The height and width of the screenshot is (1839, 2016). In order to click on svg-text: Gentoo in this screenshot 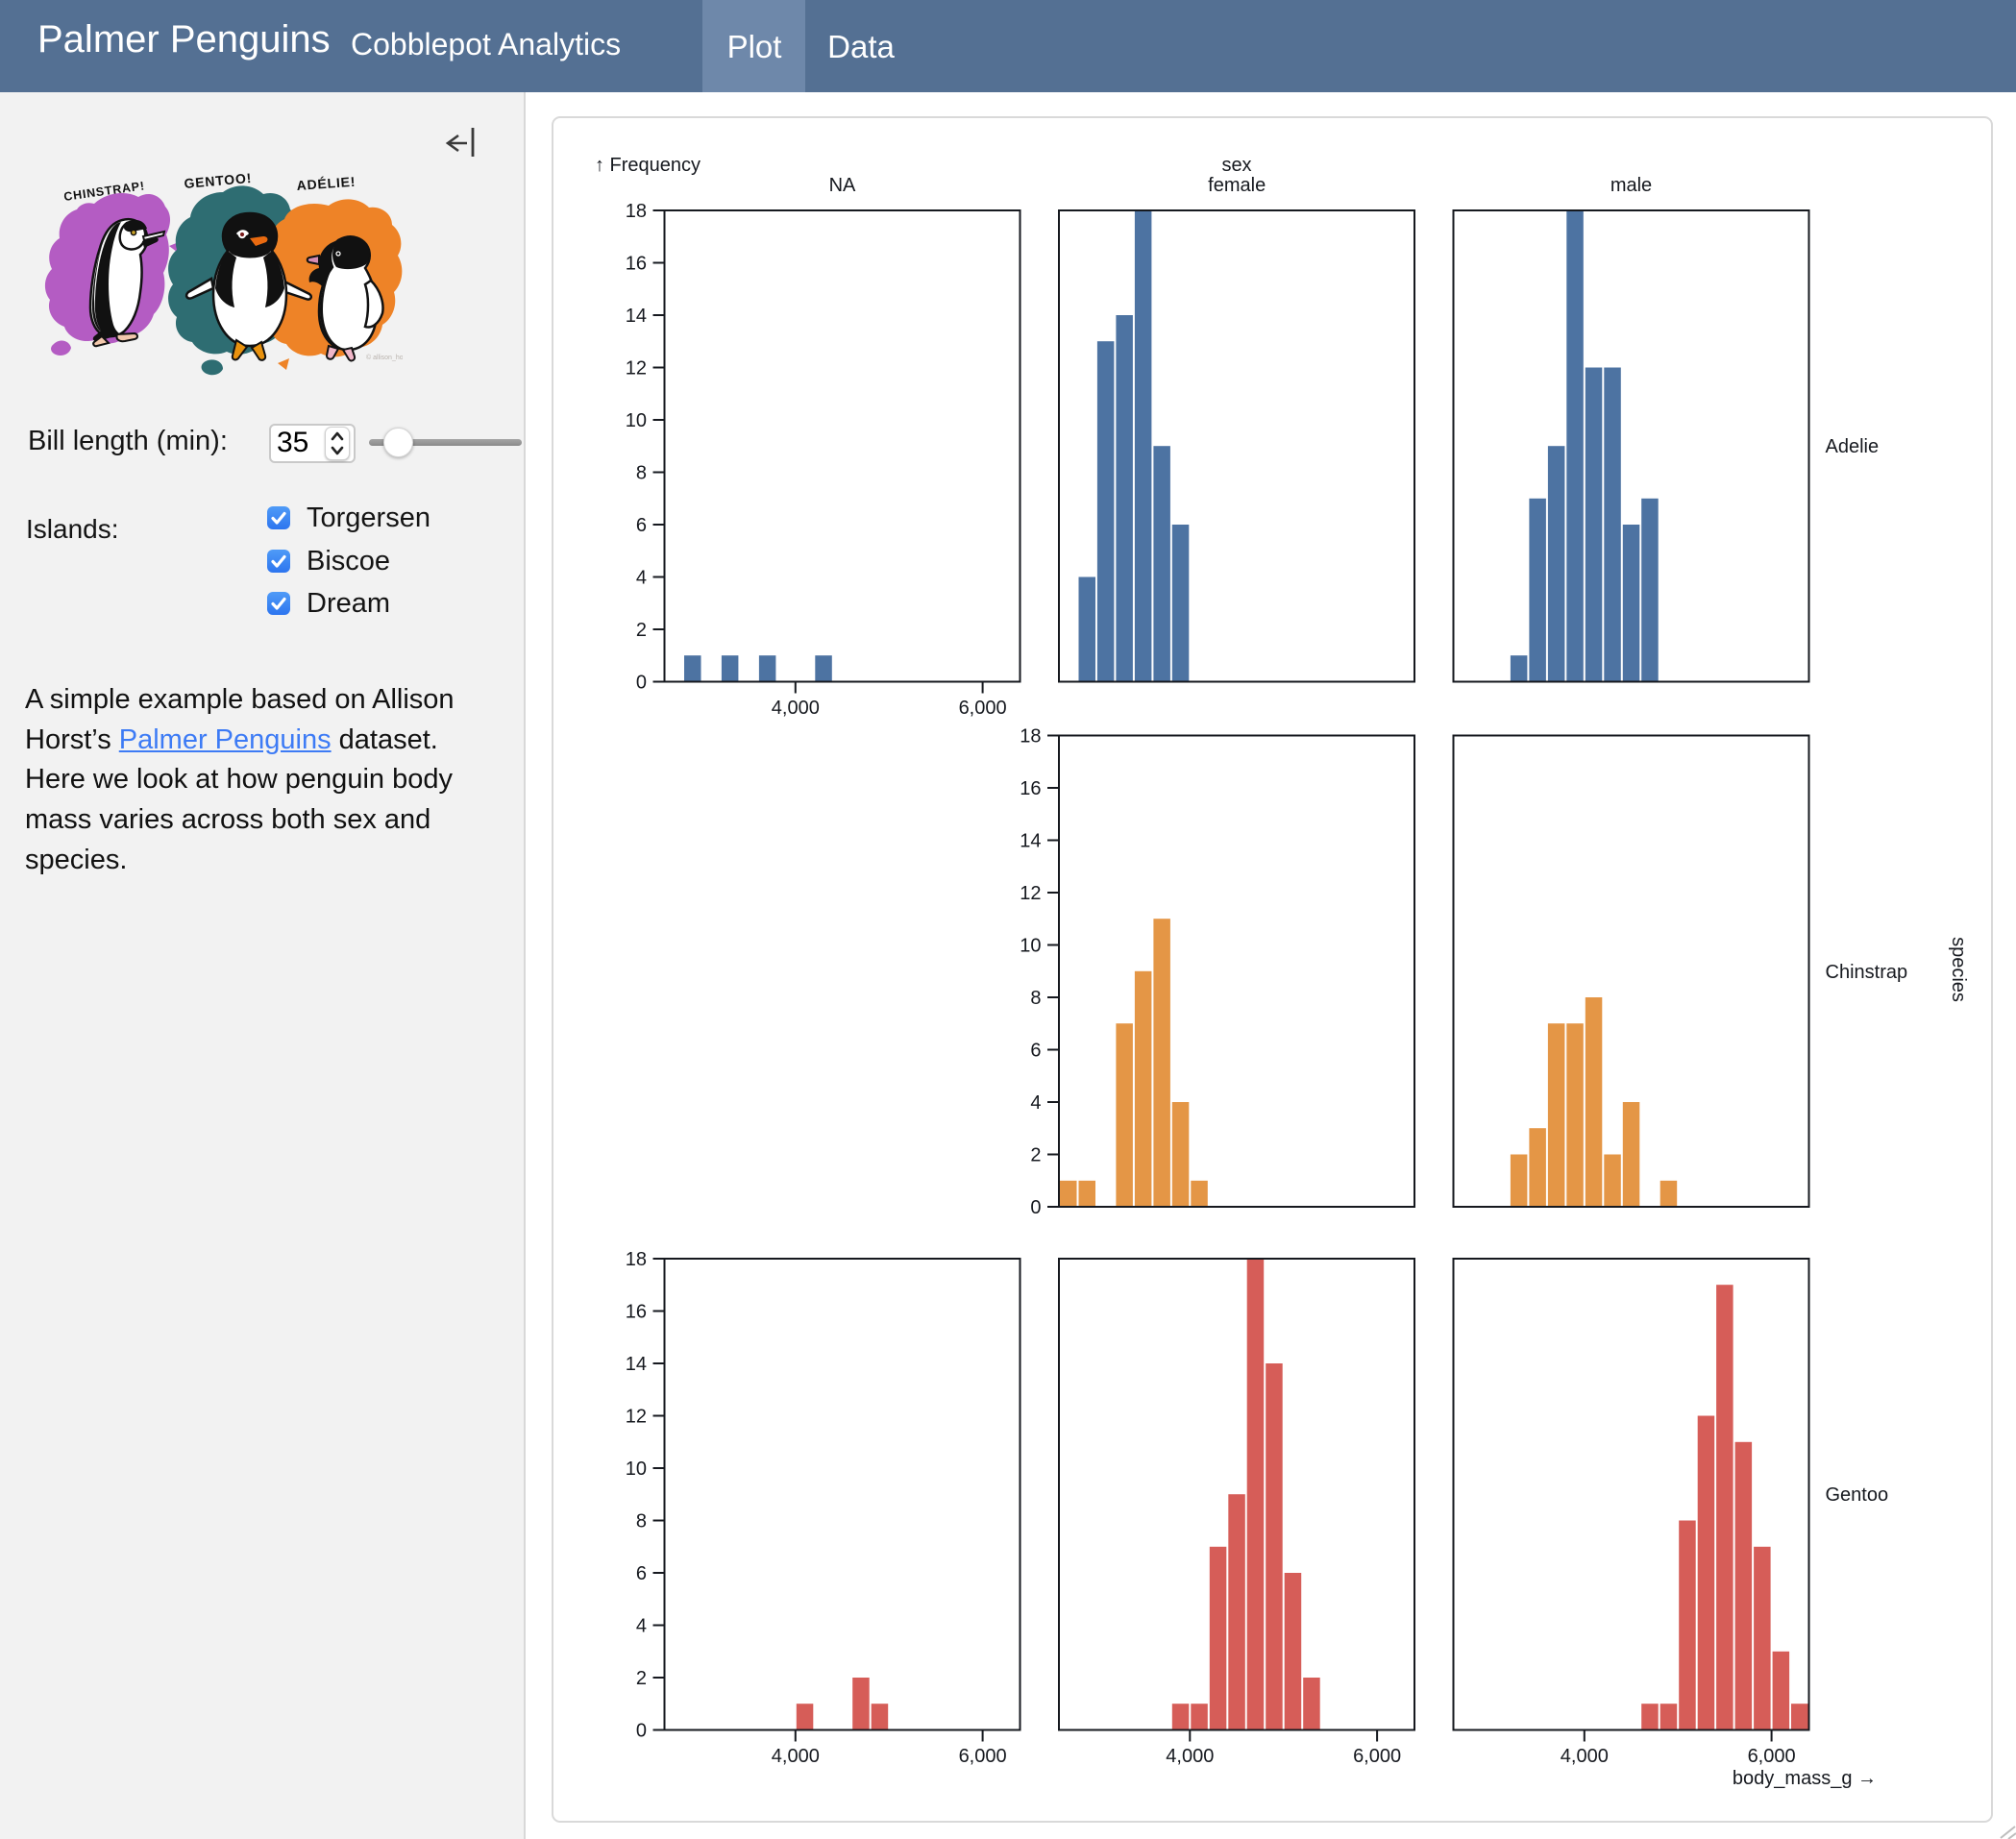, I will do `click(1857, 1495)`.